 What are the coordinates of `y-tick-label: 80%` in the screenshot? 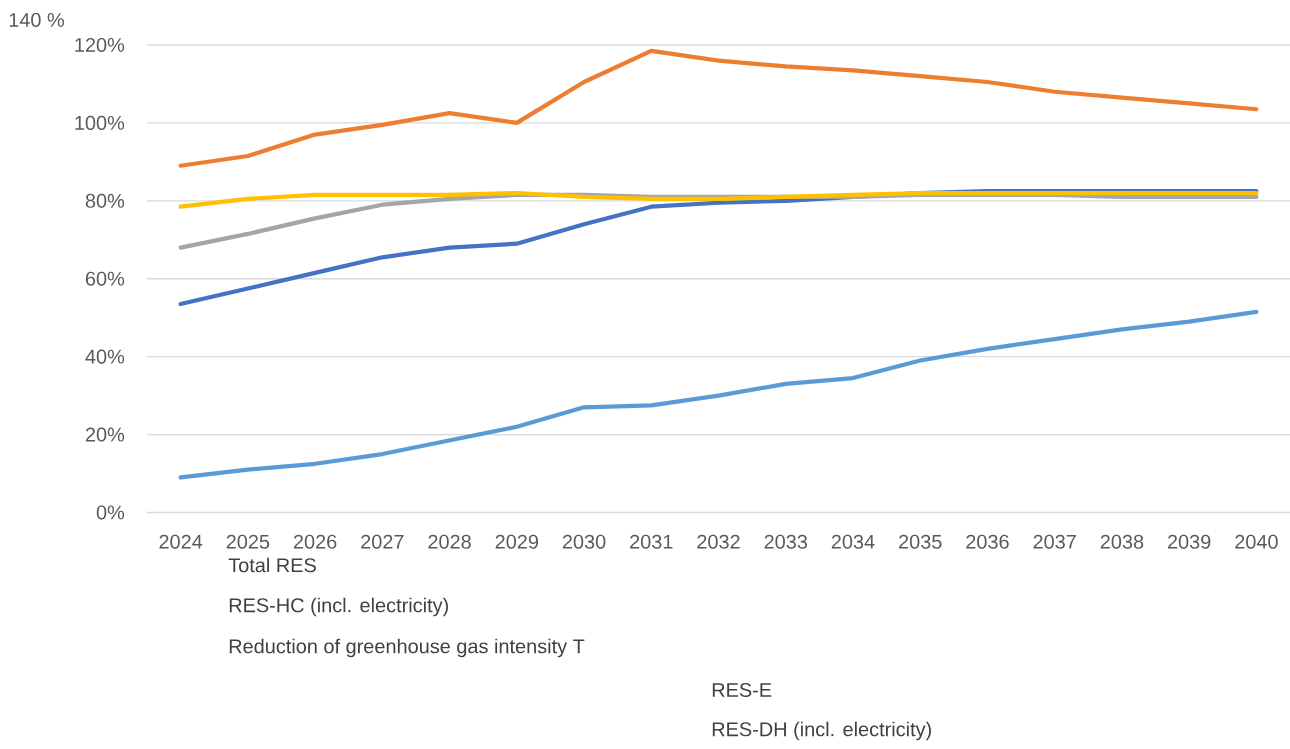 It's located at (105, 200).